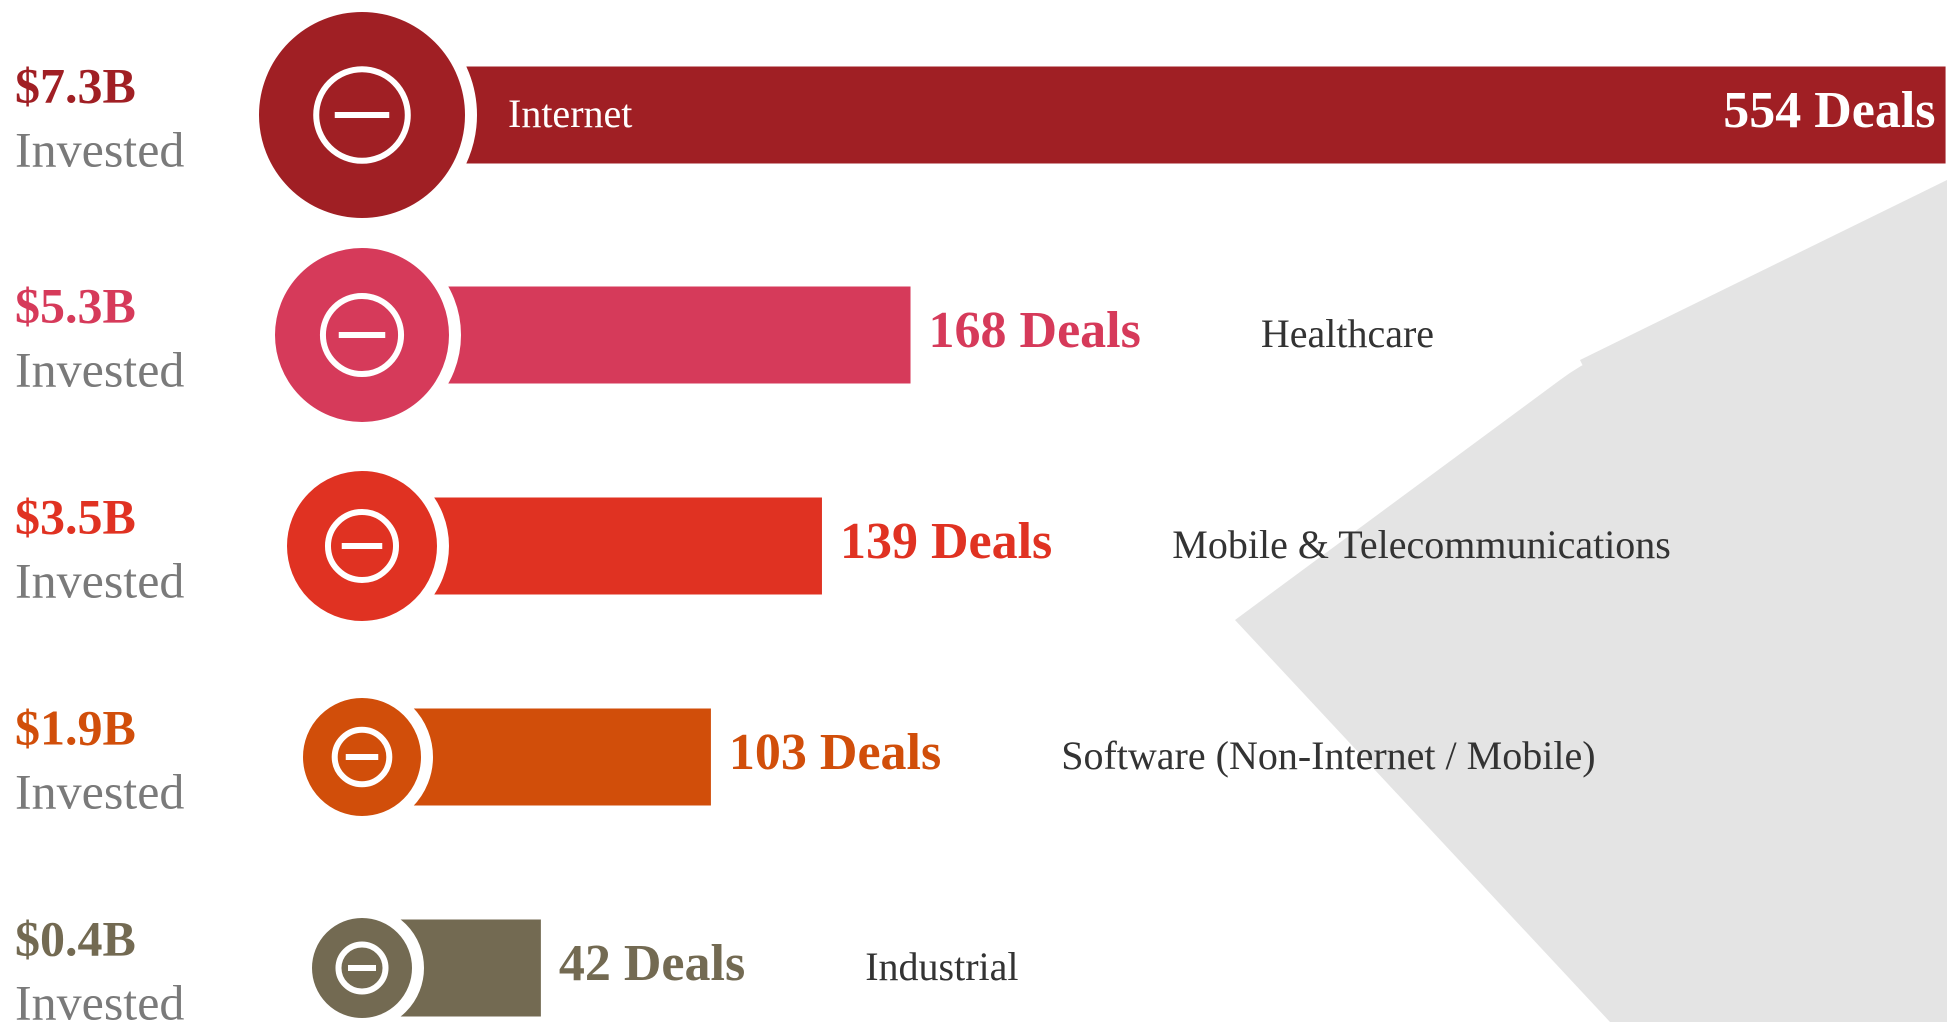 The image size is (1947, 1022). I want to click on value-label: 139 Deals, so click(946, 541).